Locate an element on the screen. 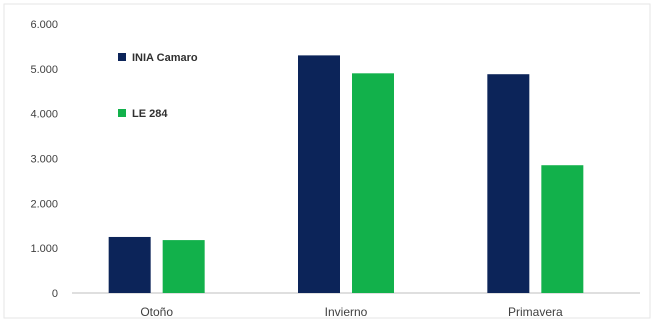 This screenshot has height=322, width=654. x-category-label: Invierno is located at coordinates (346, 312).